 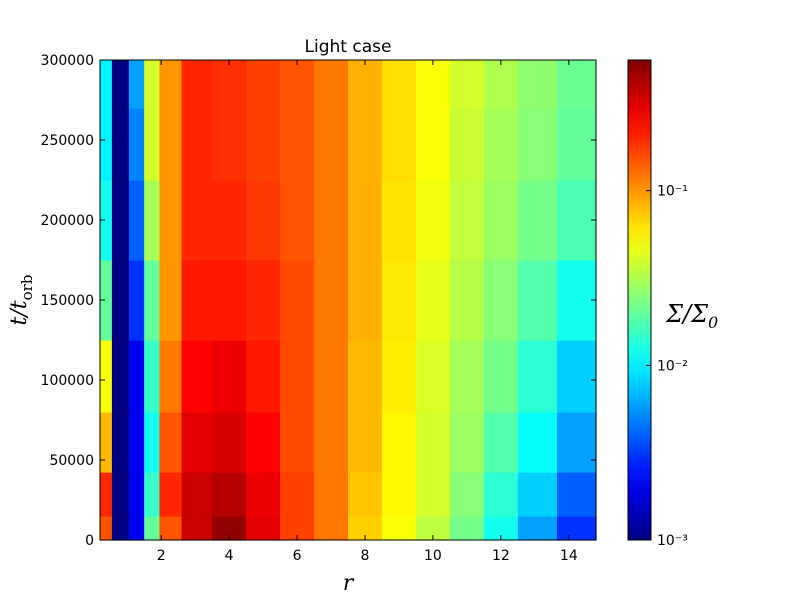 I want to click on colorbar-label: Σ/Σ0, so click(x=691, y=316).